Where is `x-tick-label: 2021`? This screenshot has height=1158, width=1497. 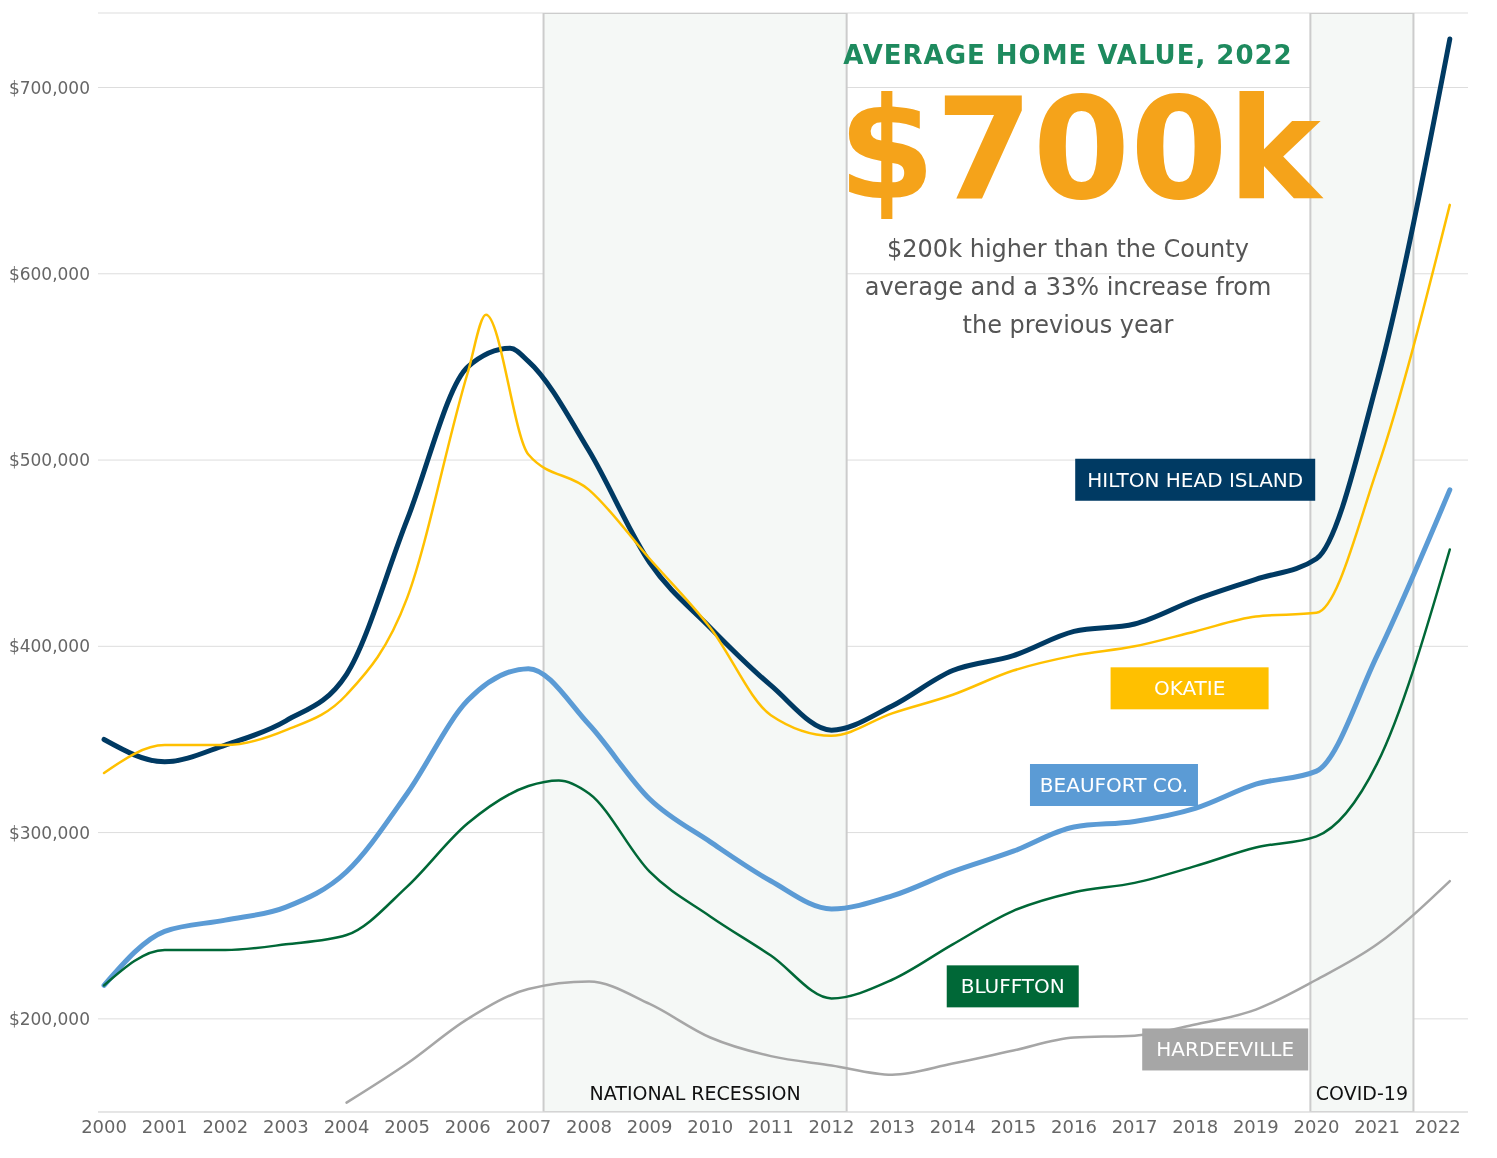 x-tick-label: 2021 is located at coordinates (1377, 1126).